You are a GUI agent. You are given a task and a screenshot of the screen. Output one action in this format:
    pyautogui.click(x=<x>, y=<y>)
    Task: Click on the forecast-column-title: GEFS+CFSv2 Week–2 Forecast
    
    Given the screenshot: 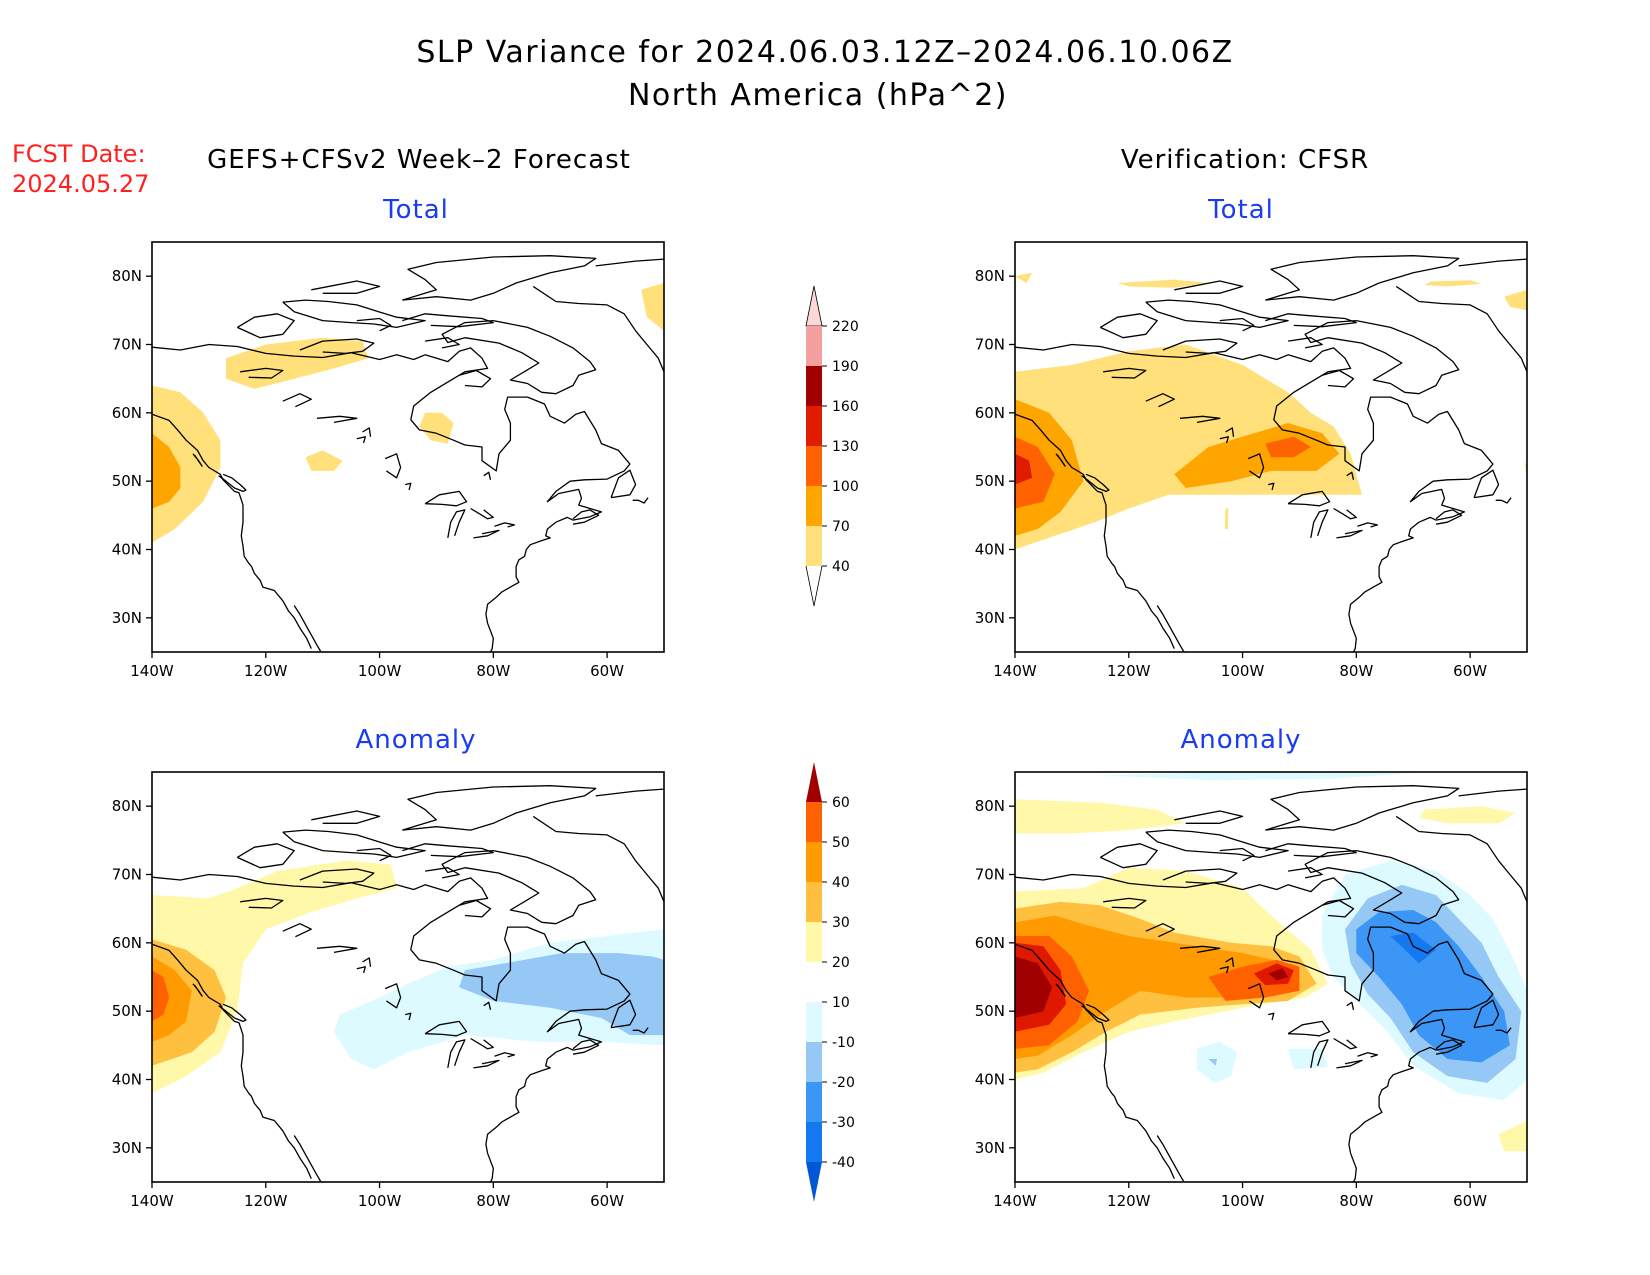 What is the action you would take?
    pyautogui.click(x=419, y=160)
    